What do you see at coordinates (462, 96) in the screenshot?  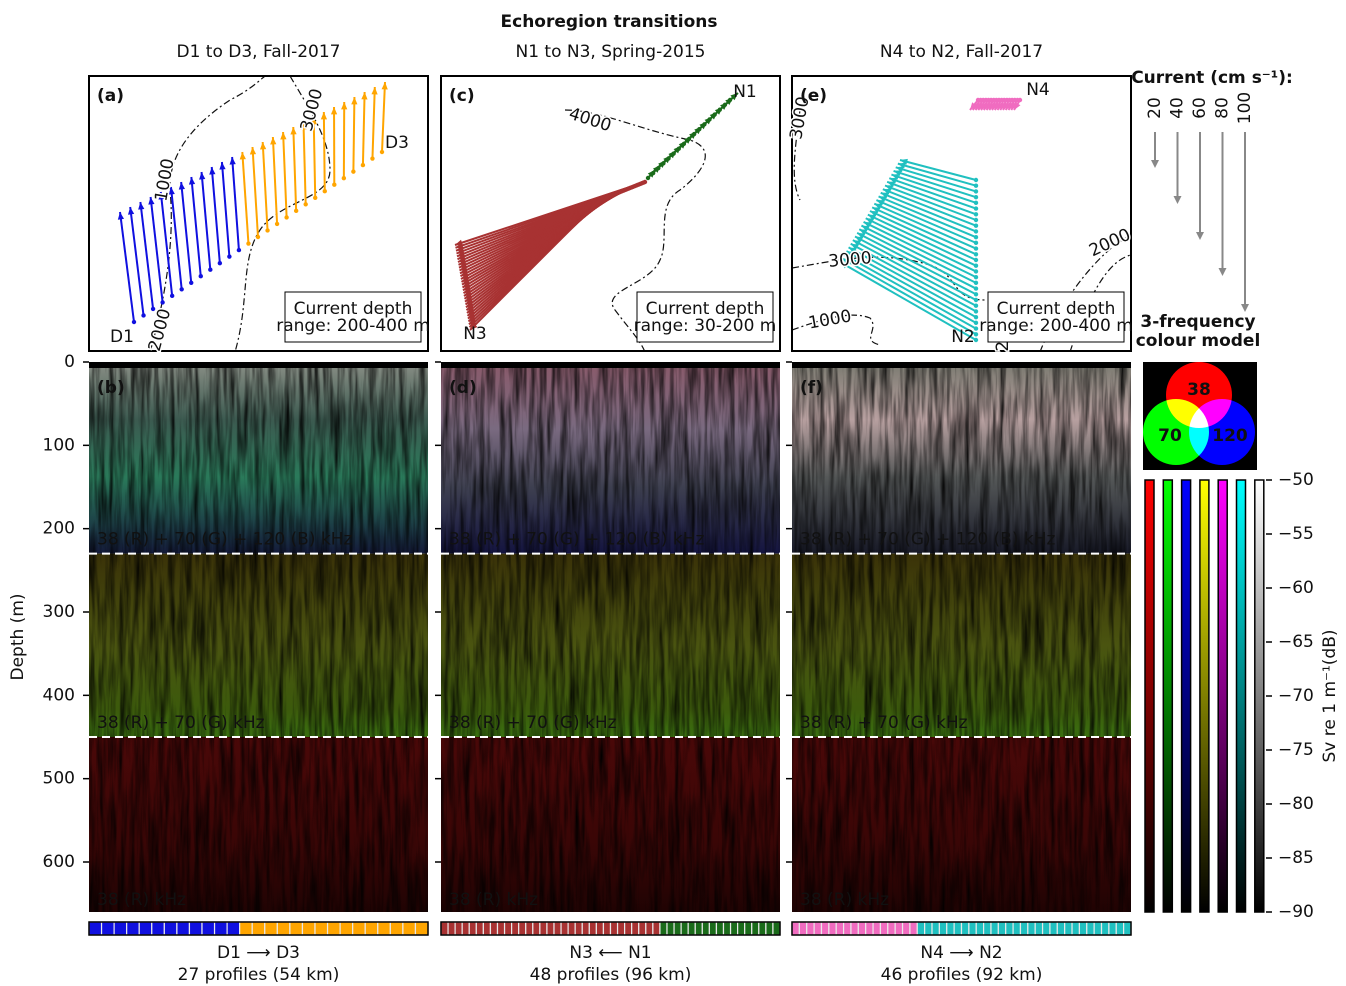 I see `panel-label: (c)` at bounding box center [462, 96].